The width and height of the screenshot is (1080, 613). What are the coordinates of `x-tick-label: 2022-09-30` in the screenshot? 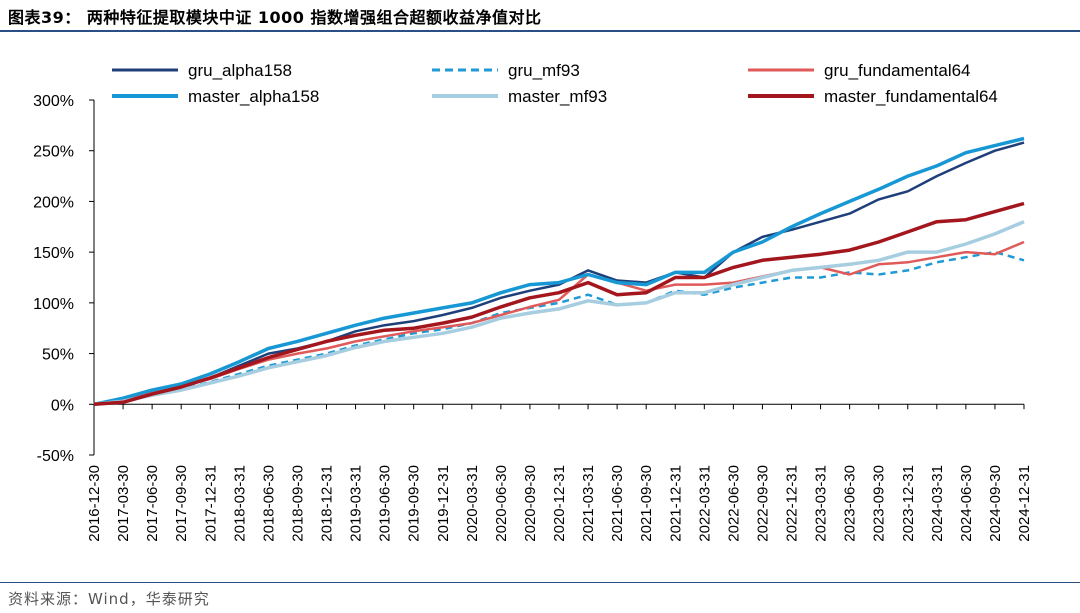 It's located at (762, 503).